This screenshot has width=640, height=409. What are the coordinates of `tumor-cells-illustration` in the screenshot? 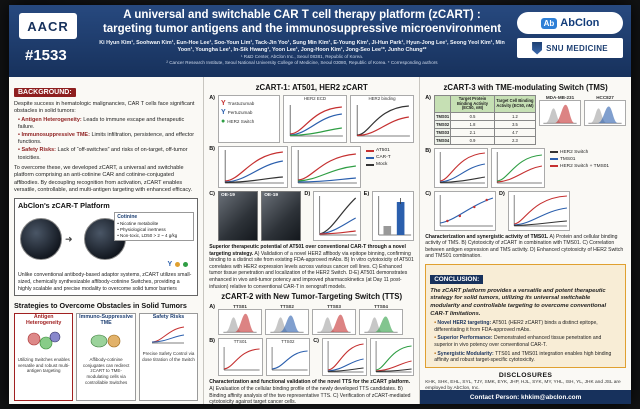 It's located at (43, 340).